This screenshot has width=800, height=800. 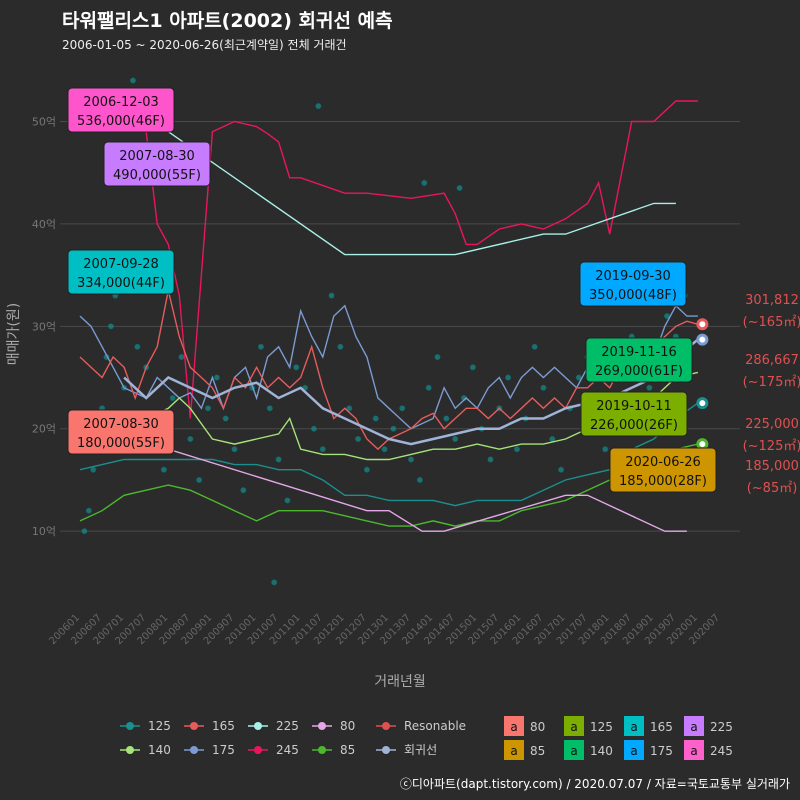 What do you see at coordinates (121, 102) in the screenshot?
I see `annotation-date: 2006-12-03` at bounding box center [121, 102].